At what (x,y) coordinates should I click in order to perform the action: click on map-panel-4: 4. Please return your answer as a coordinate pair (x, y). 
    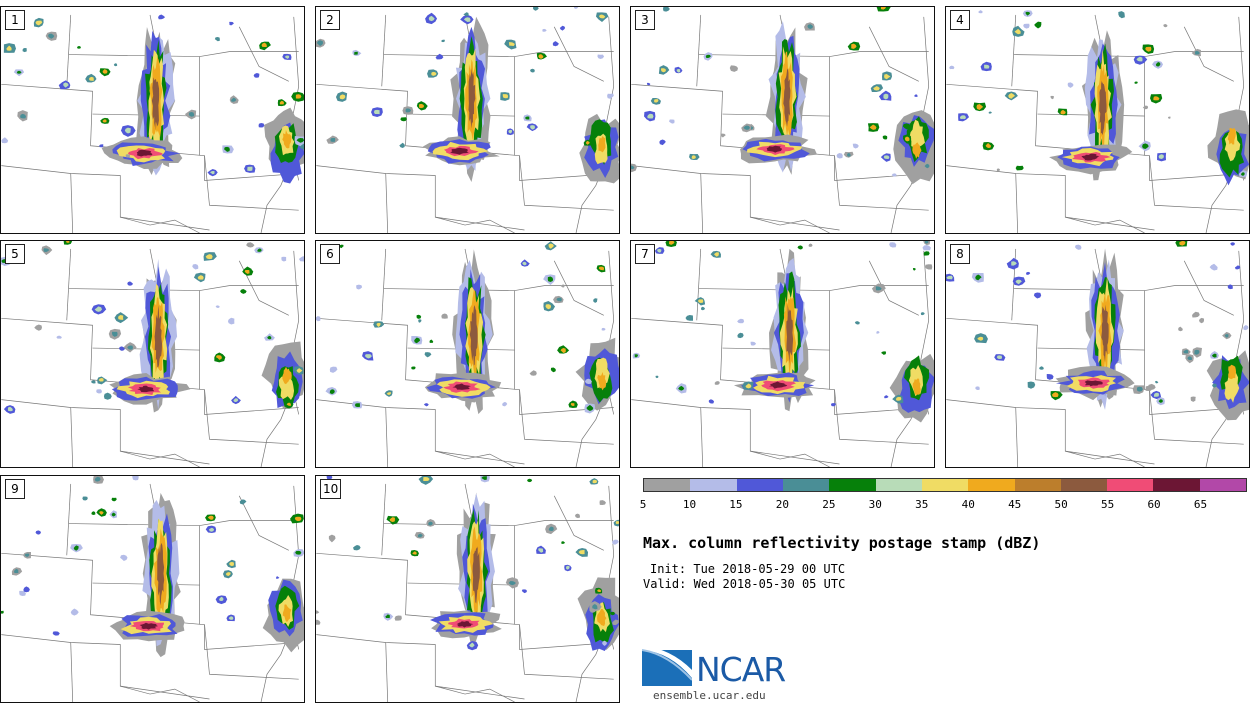
    Looking at the image, I should click on (1097, 120).